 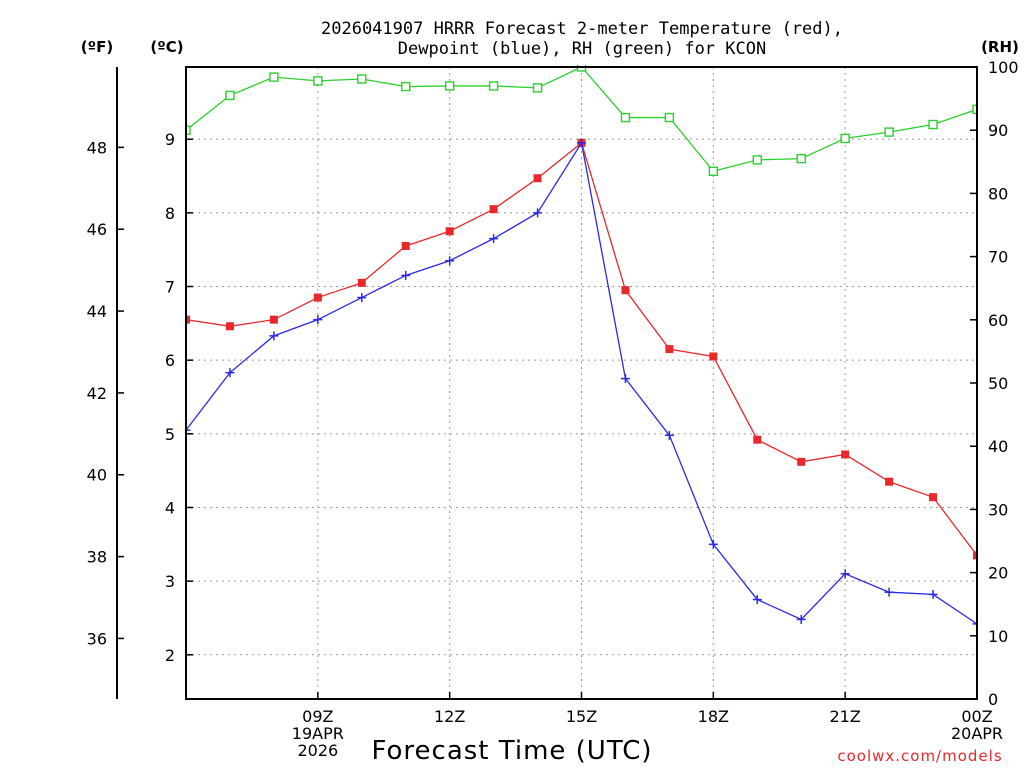 What do you see at coordinates (170, 287) in the screenshot?
I see `celsius-tick-label: 7` at bounding box center [170, 287].